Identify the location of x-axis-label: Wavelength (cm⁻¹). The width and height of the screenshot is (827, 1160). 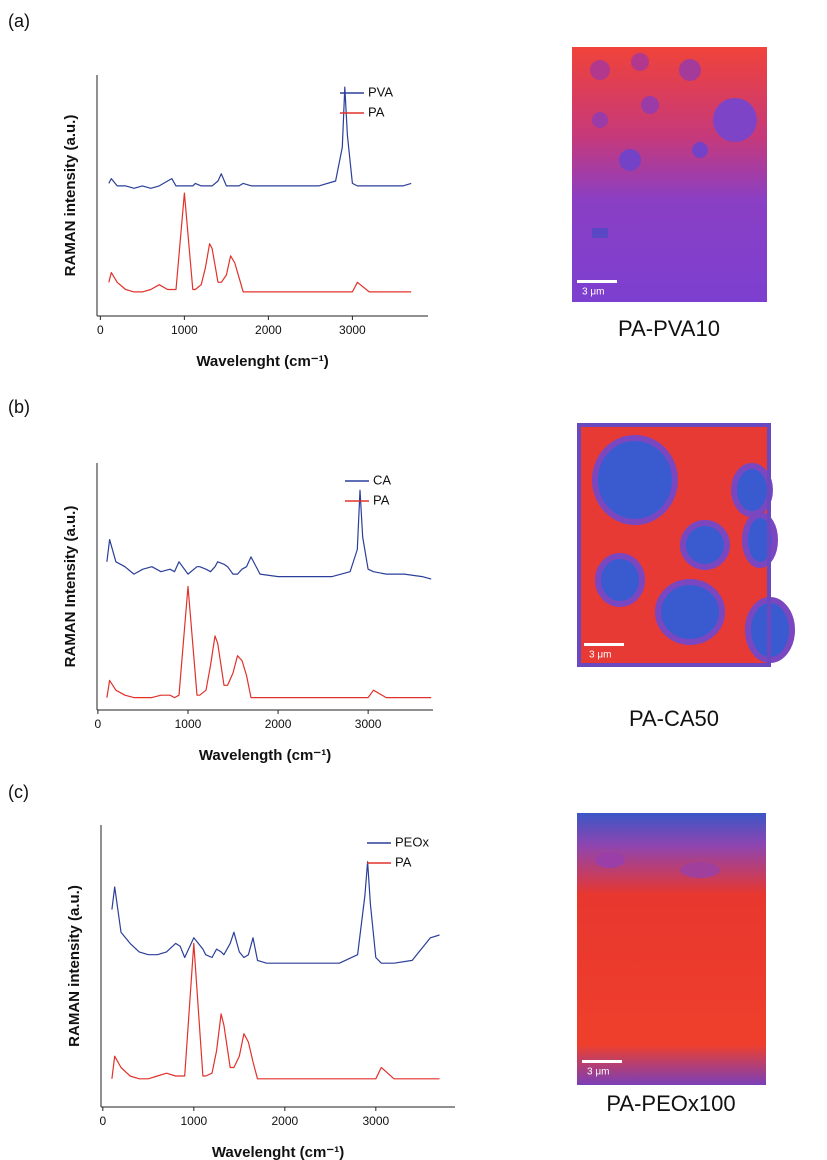
(265, 755).